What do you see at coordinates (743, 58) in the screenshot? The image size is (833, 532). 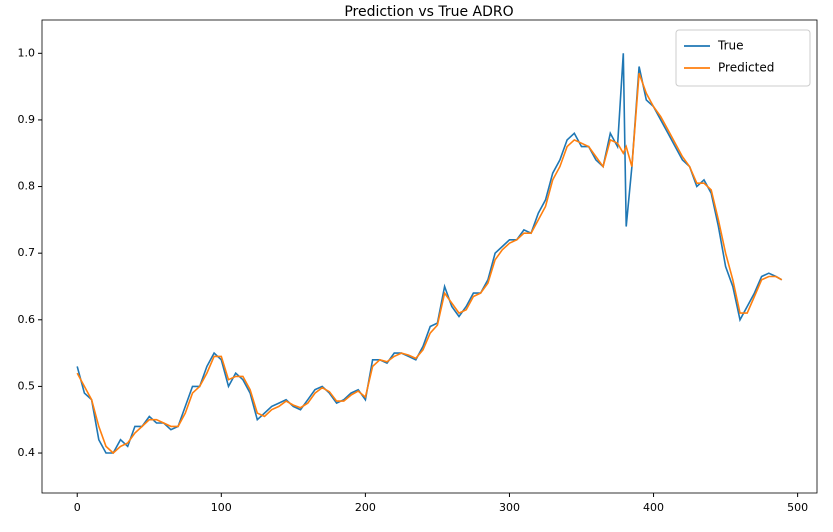 I see `legend-box` at bounding box center [743, 58].